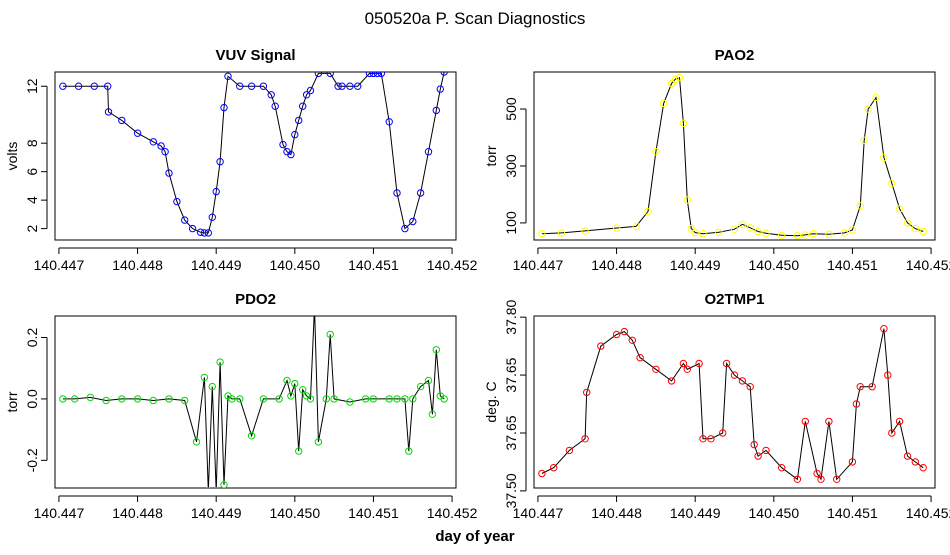  What do you see at coordinates (511, 316) in the screenshot?
I see `o2tmp1-y-tick-label: 37.80` at bounding box center [511, 316].